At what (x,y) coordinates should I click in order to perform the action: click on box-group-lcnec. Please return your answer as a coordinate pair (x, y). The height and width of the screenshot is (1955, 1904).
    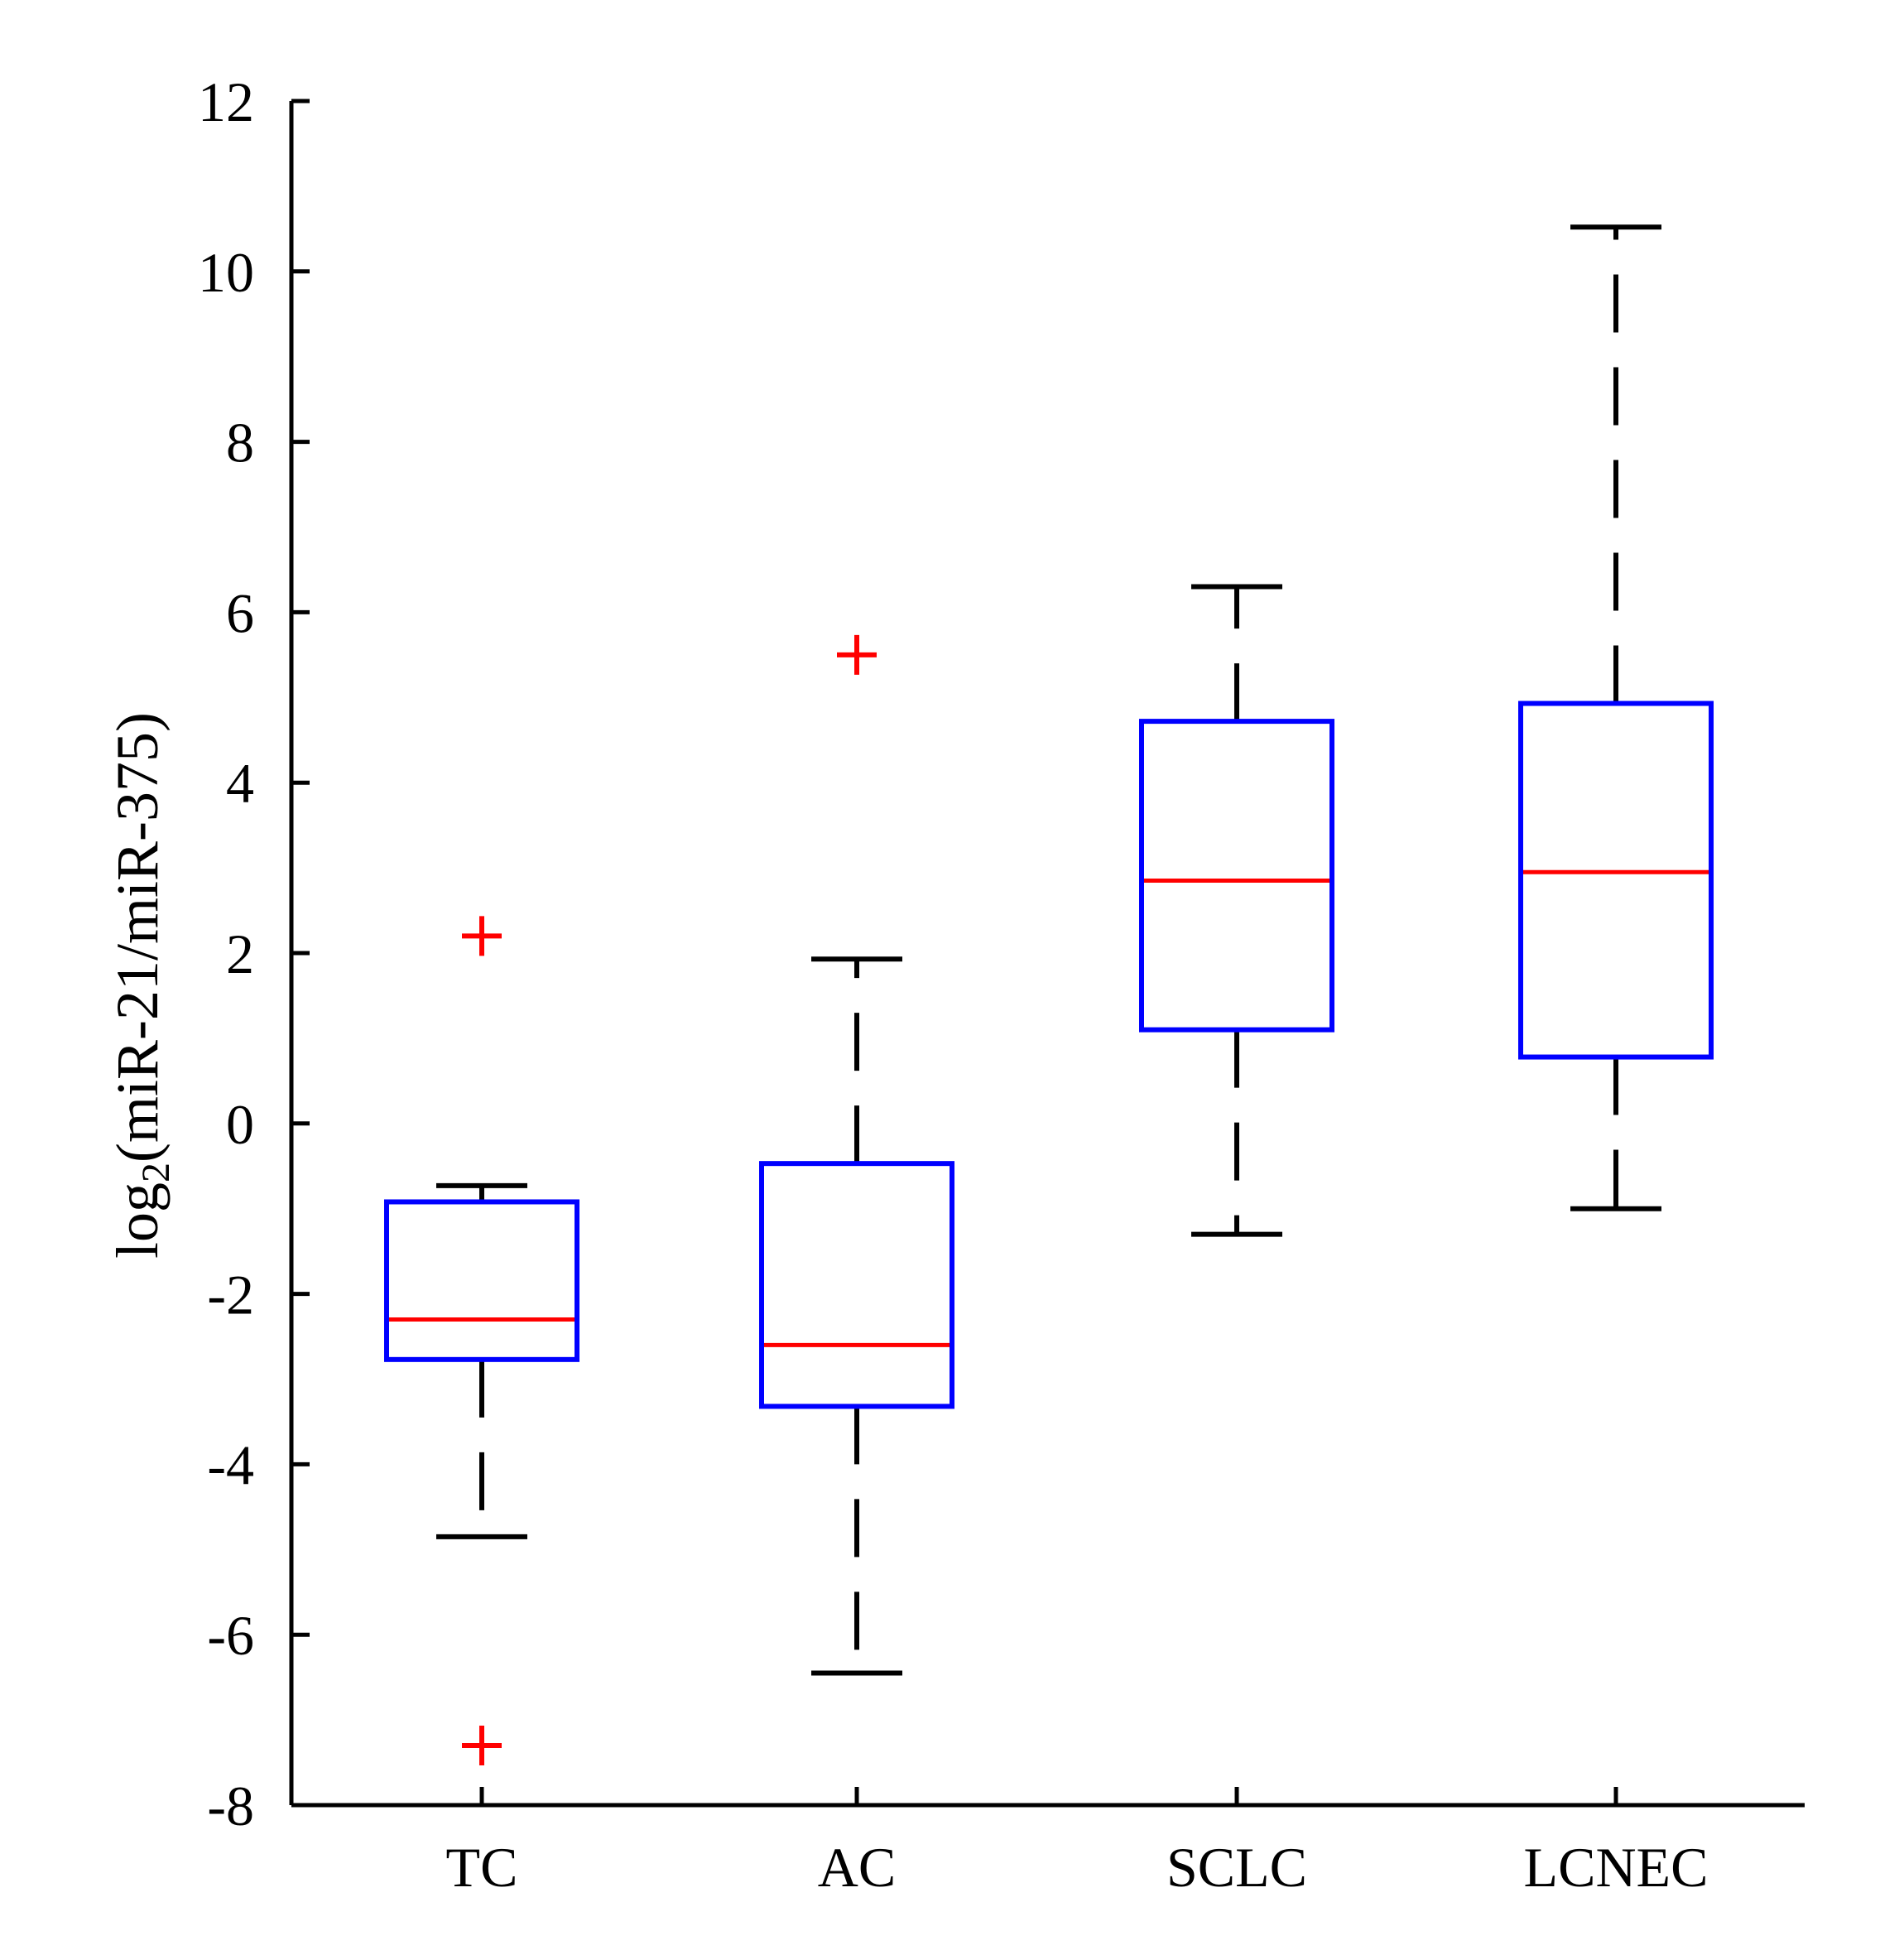
    Looking at the image, I should click on (1616, 717).